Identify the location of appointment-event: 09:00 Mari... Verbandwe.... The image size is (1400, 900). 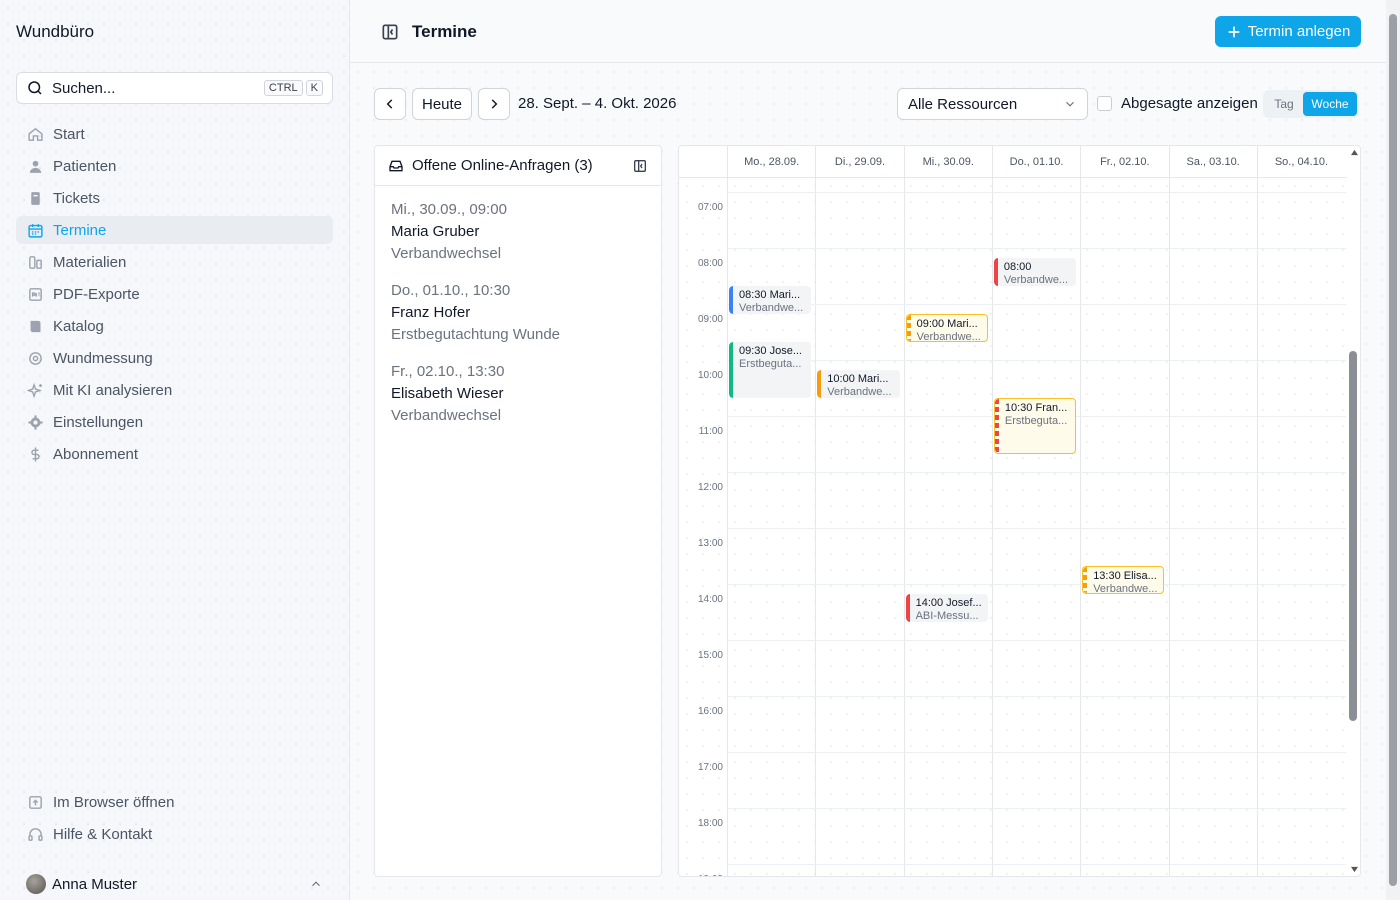
(946, 327).